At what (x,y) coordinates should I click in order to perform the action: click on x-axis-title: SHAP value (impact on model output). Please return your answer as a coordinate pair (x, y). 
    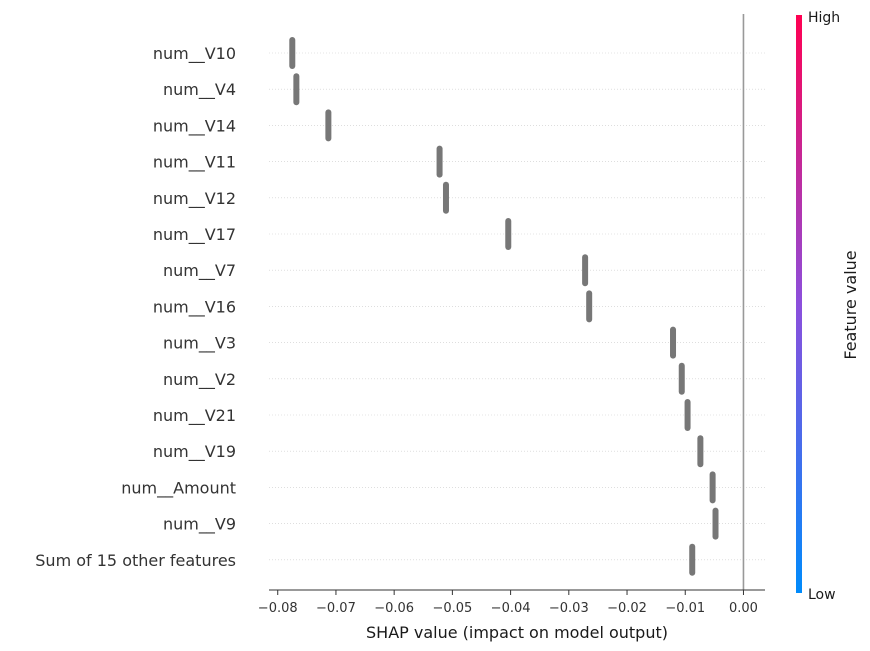
    Looking at the image, I should click on (517, 632).